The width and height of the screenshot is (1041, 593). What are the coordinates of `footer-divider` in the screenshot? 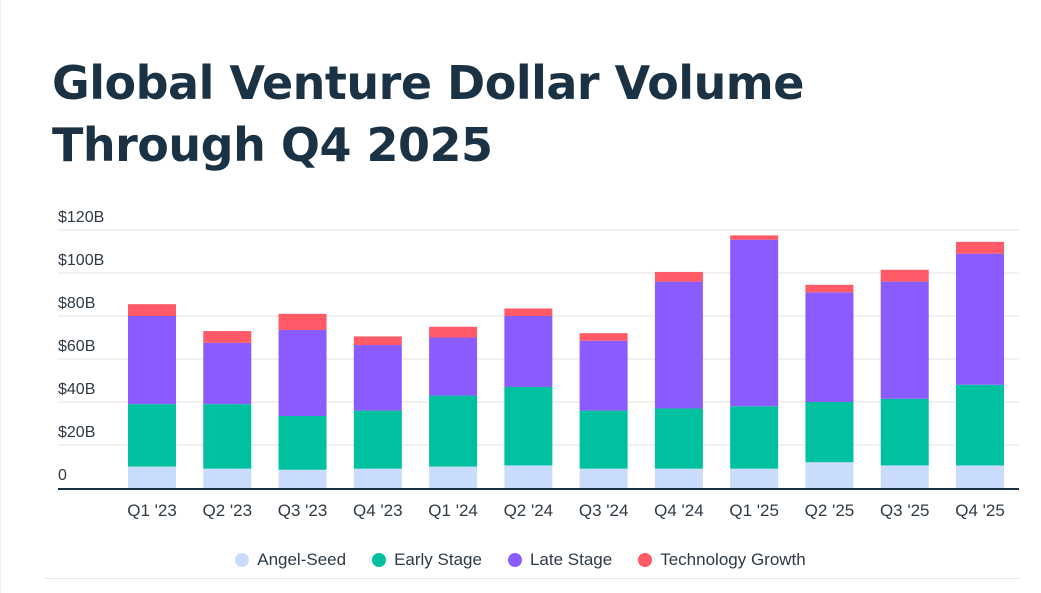 It's located at (531, 578).